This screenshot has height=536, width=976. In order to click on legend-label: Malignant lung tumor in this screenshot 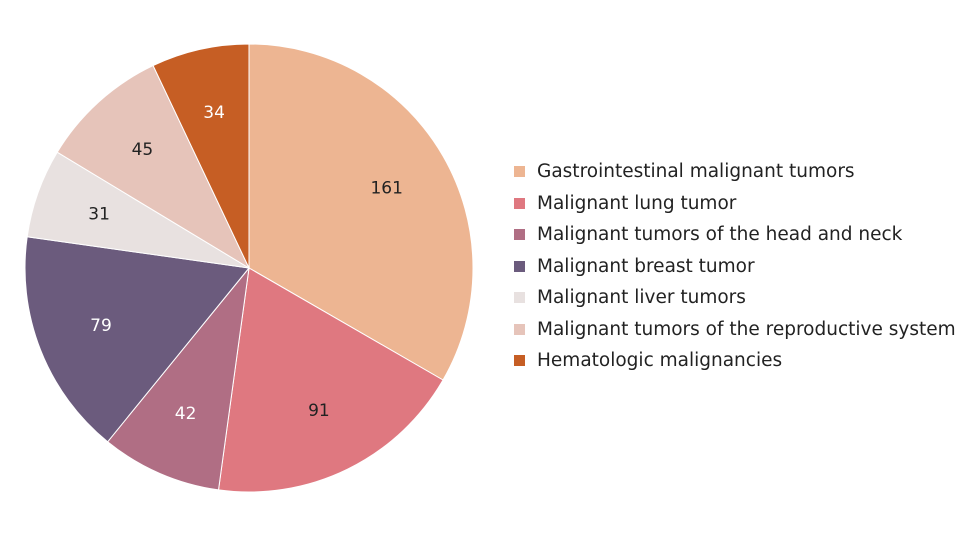, I will do `click(637, 203)`.